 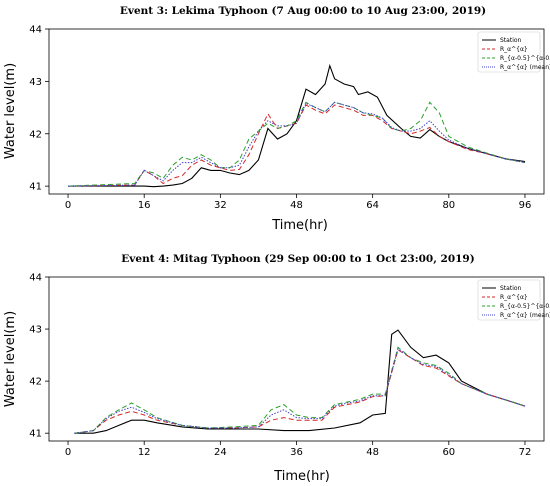 What do you see at coordinates (35, 187) in the screenshot?
I see `chart1-ytick-label: 41` at bounding box center [35, 187].